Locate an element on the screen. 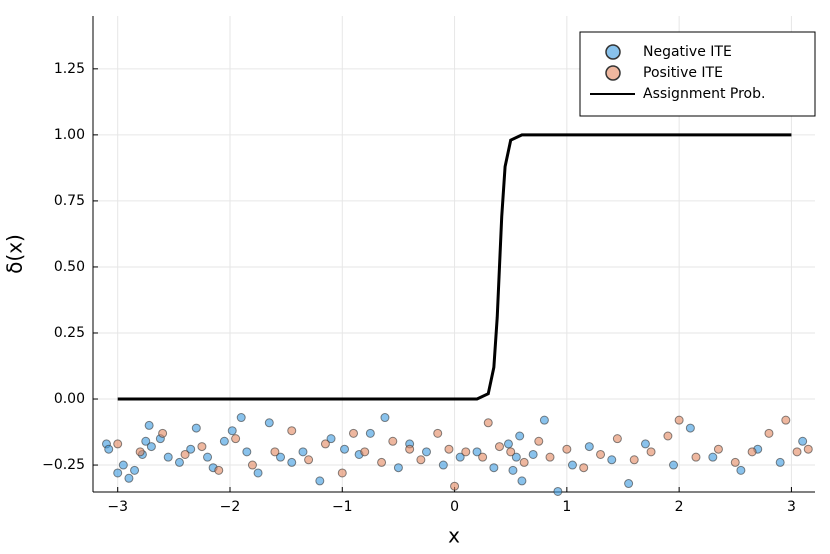 This screenshot has width=830, height=554. y-tick-label: 1.00 is located at coordinates (69, 135).